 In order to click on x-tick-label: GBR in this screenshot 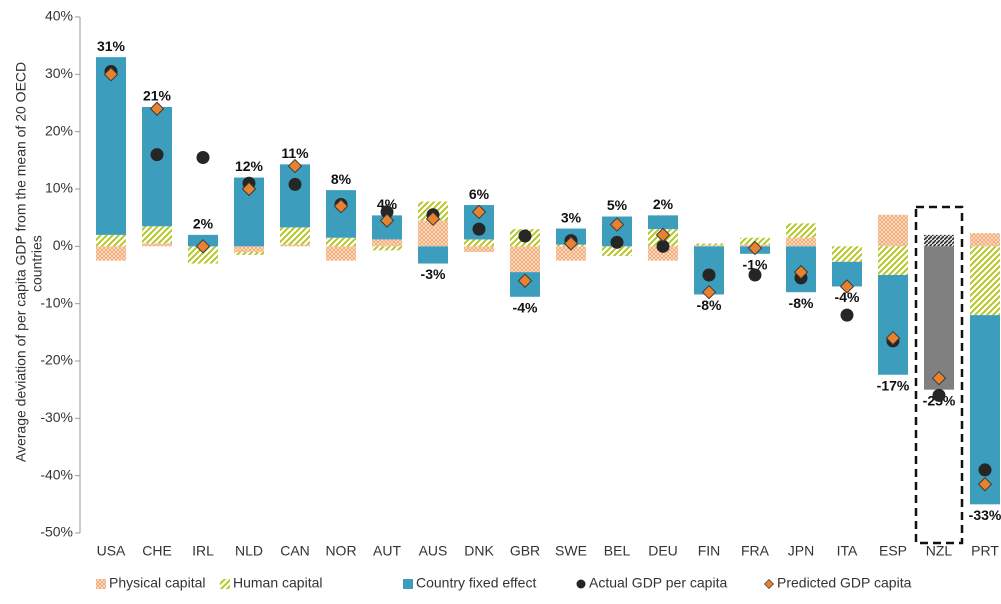, I will do `click(525, 551)`.